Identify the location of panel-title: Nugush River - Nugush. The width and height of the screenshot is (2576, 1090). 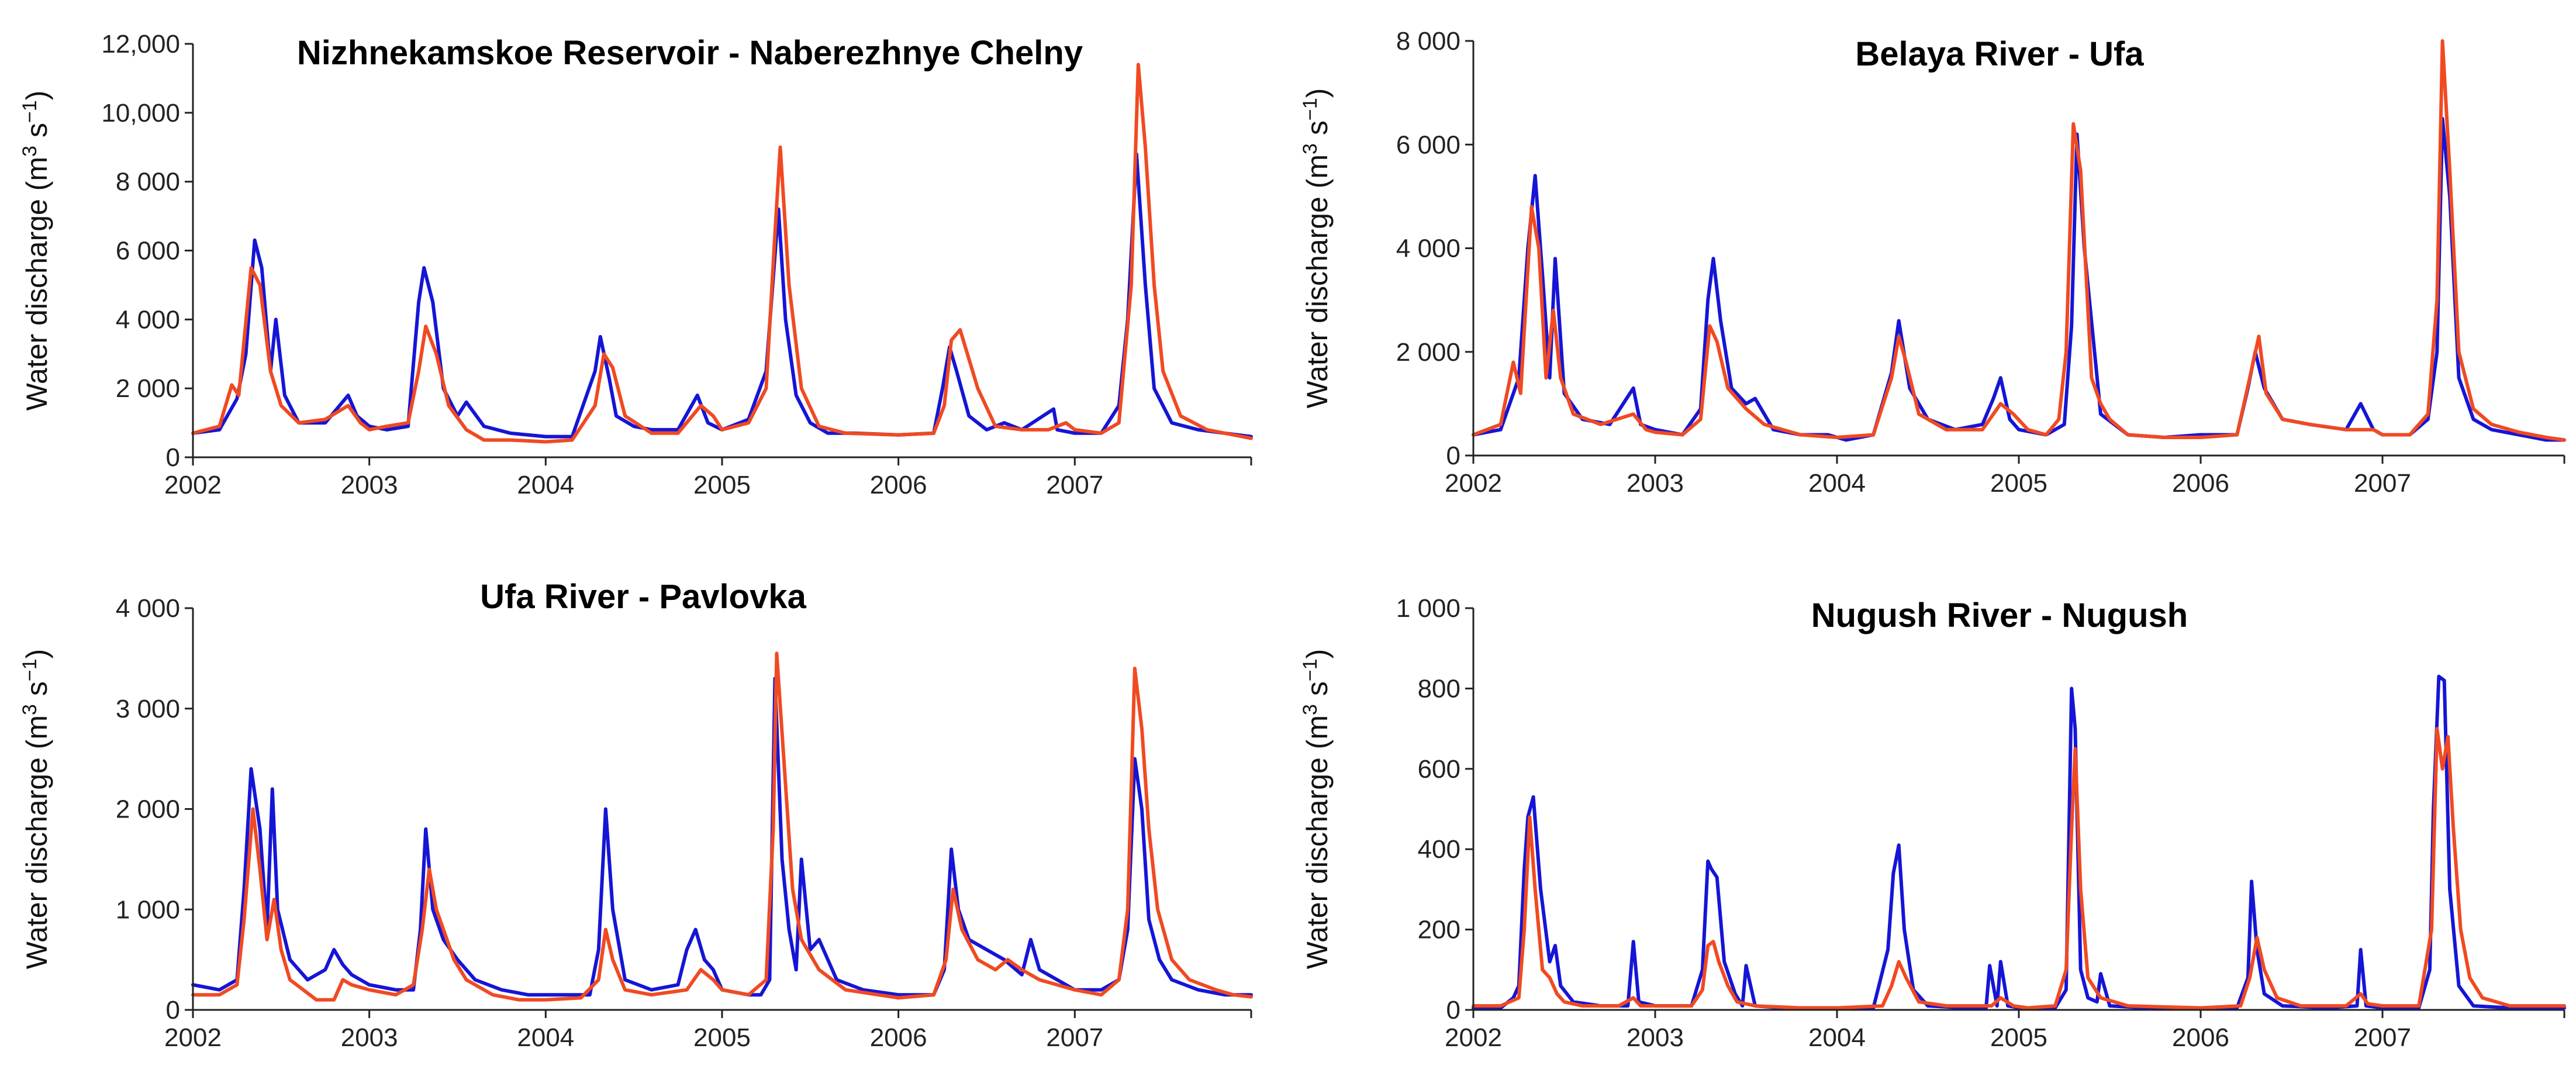
(2000, 615).